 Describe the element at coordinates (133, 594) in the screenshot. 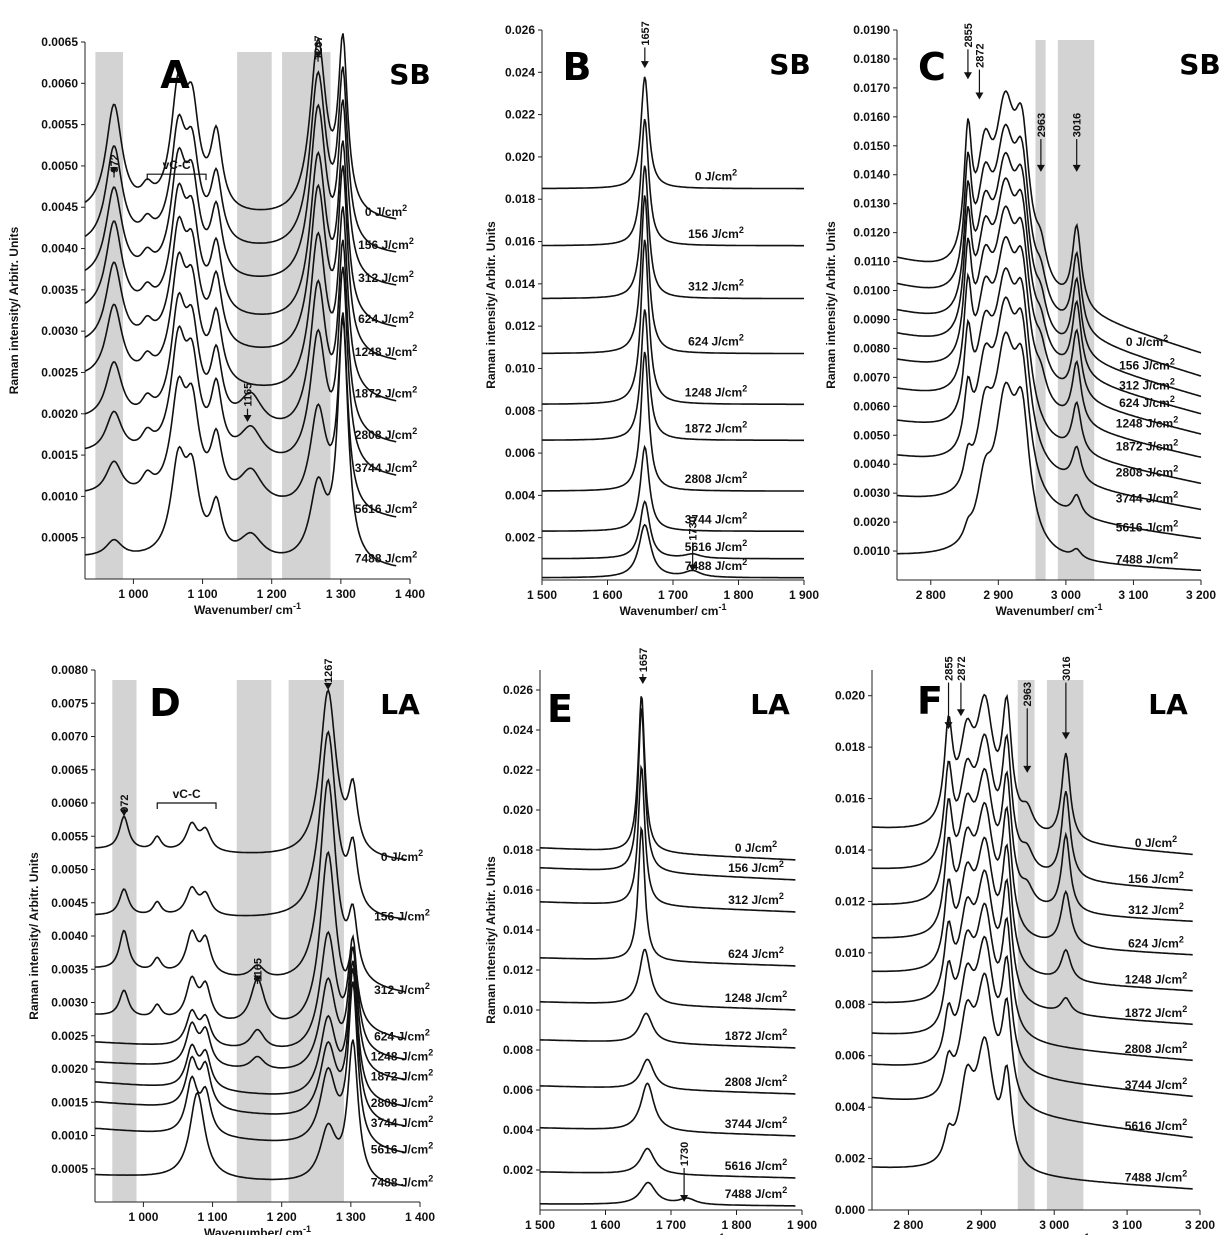

I see `x-tick-label: 1 000` at that location.